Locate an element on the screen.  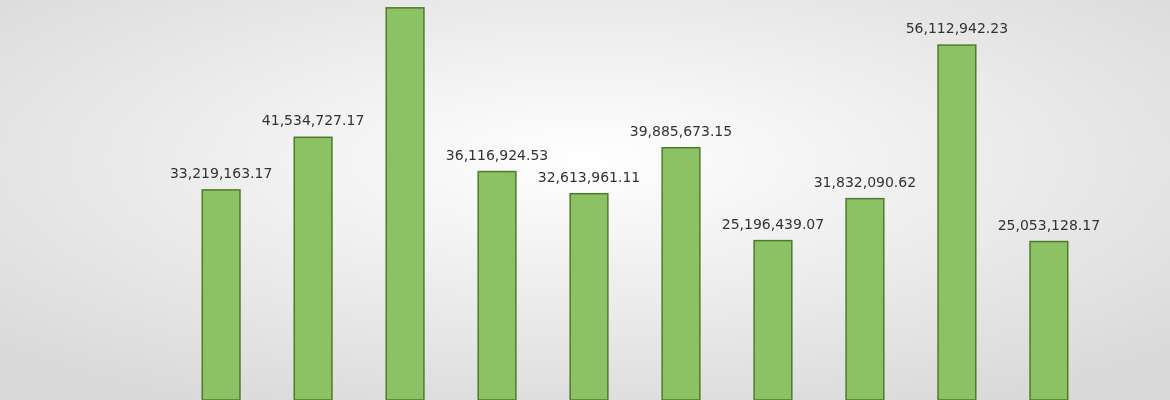
data-label: 31,832,090.62 is located at coordinates (865, 181).